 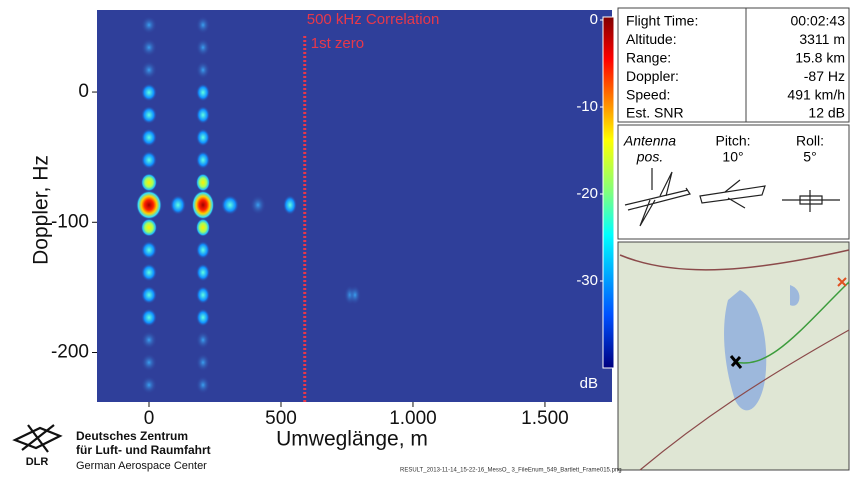 What do you see at coordinates (809, 157) in the screenshot?
I see `roll-value: 5°` at bounding box center [809, 157].